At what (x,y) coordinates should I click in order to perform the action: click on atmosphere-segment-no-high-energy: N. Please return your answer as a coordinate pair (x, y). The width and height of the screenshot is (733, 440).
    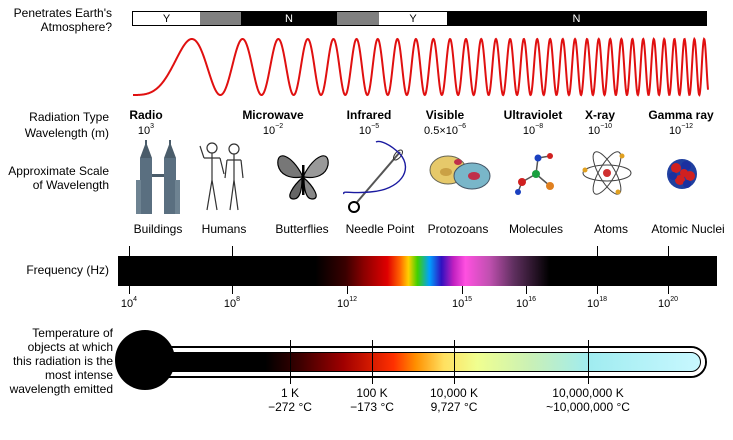
    Looking at the image, I should click on (576, 18).